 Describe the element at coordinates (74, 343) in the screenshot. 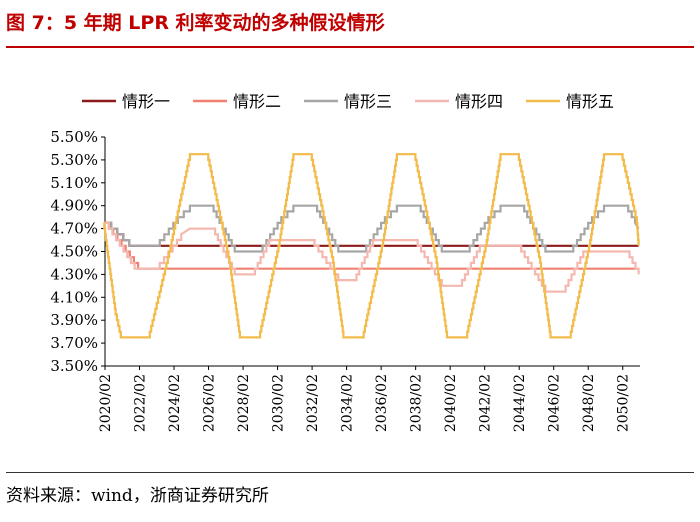

I see `y-tick-label: 3.70%` at that location.